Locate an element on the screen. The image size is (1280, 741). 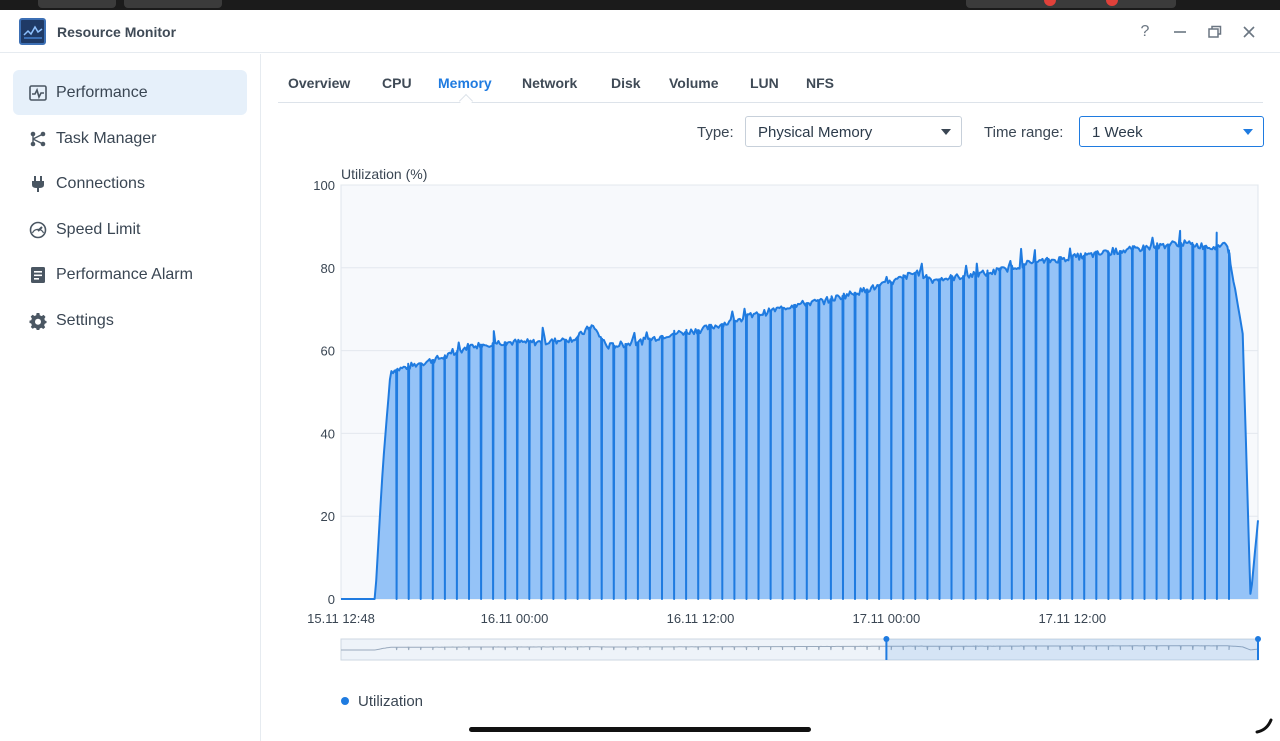
tab-nfs: NFS is located at coordinates (820, 83).